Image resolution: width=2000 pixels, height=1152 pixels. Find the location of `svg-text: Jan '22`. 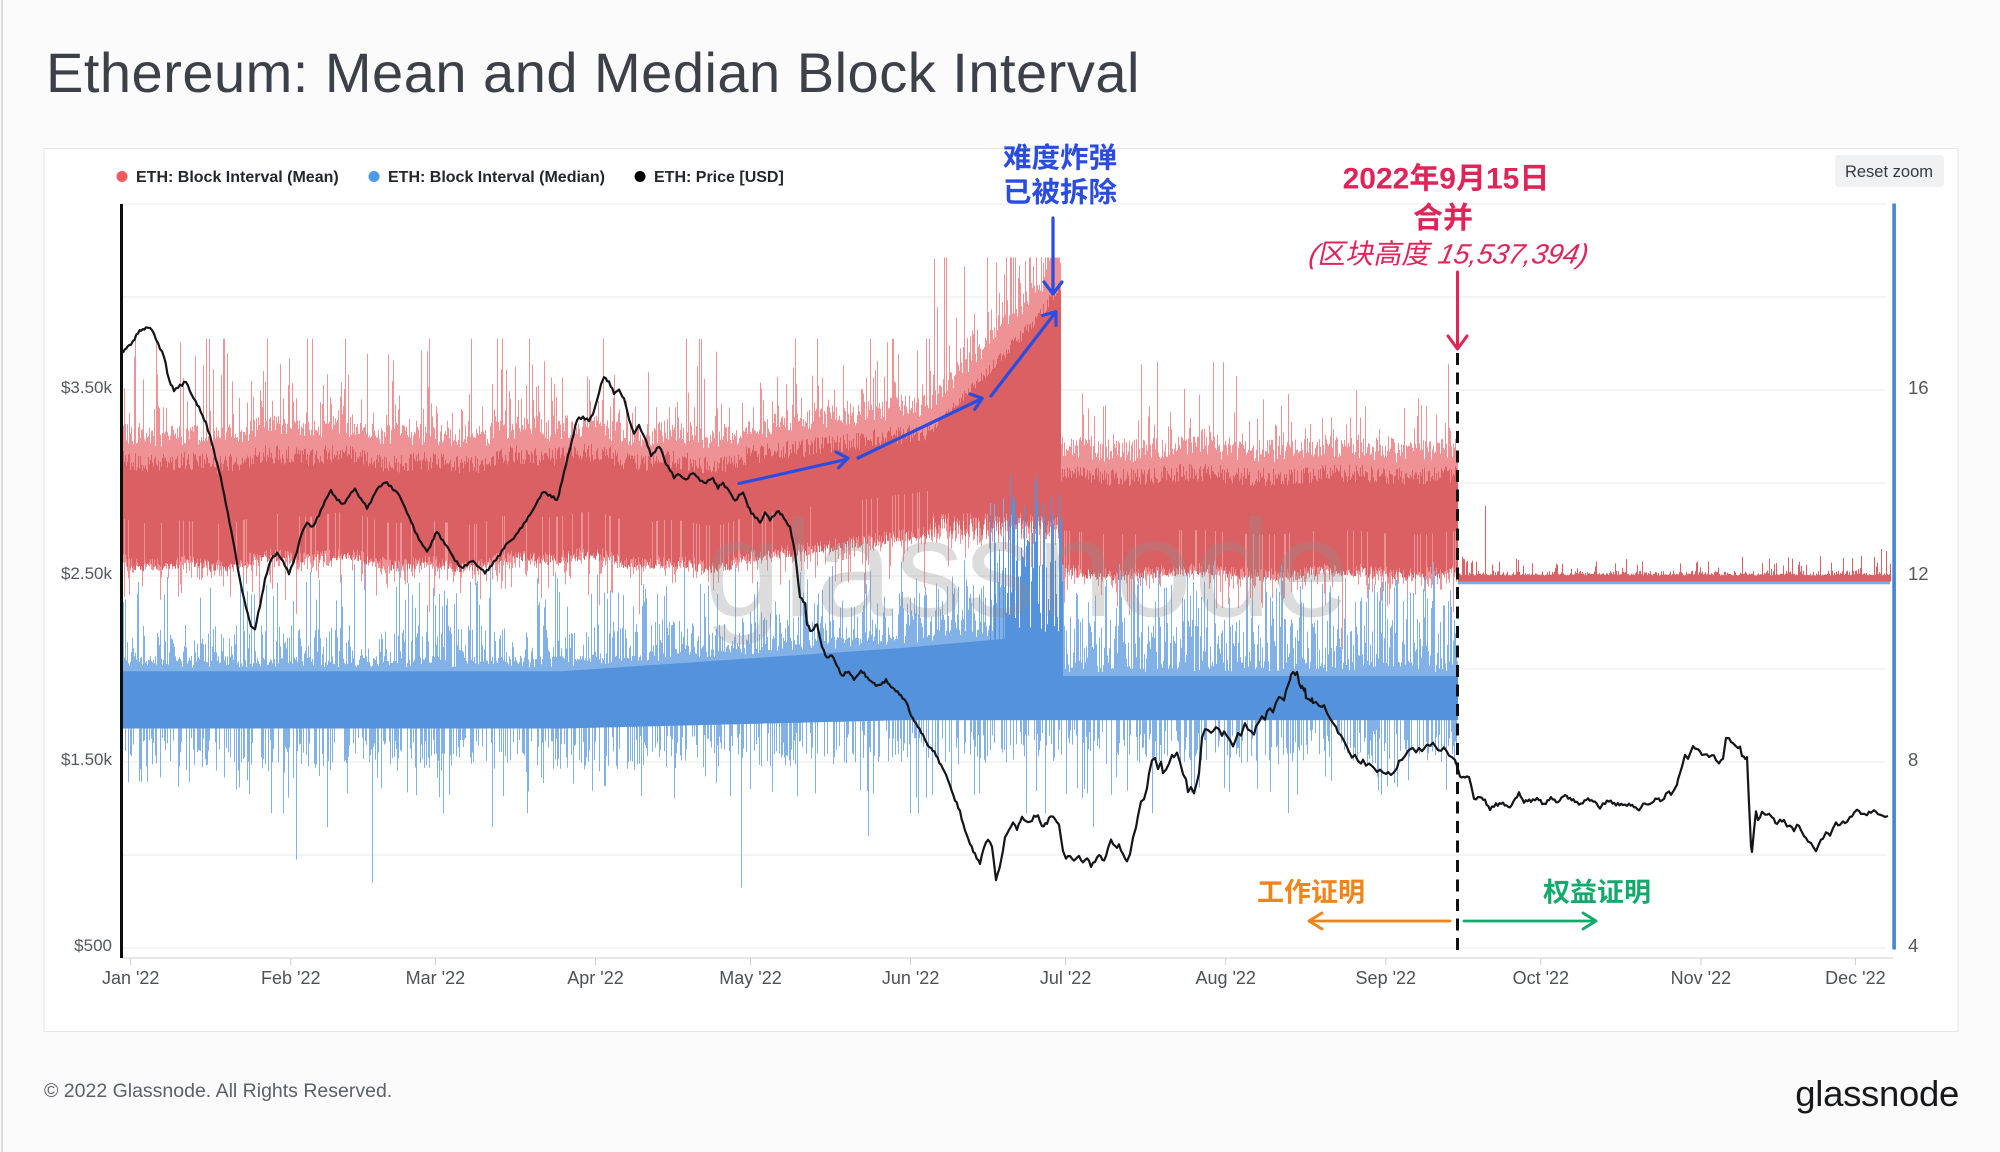

svg-text: Jan '22 is located at coordinates (130, 978).